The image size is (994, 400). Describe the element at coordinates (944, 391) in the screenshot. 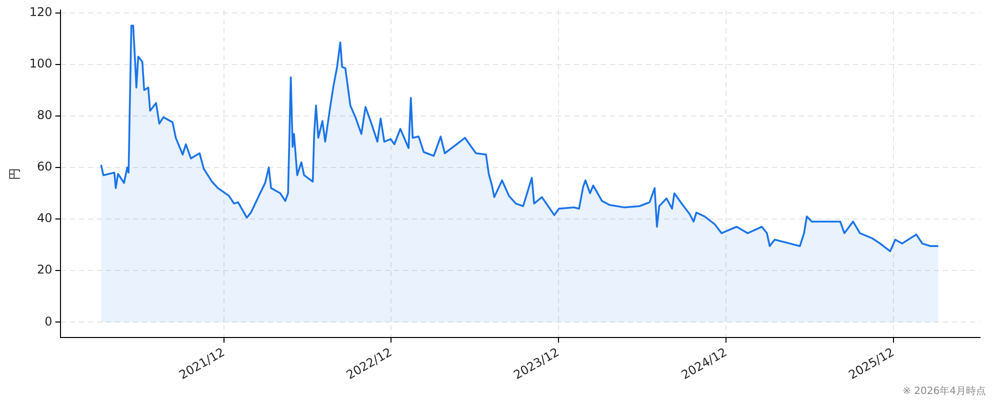

I see `text: ※ 2026年4月時点` at that location.